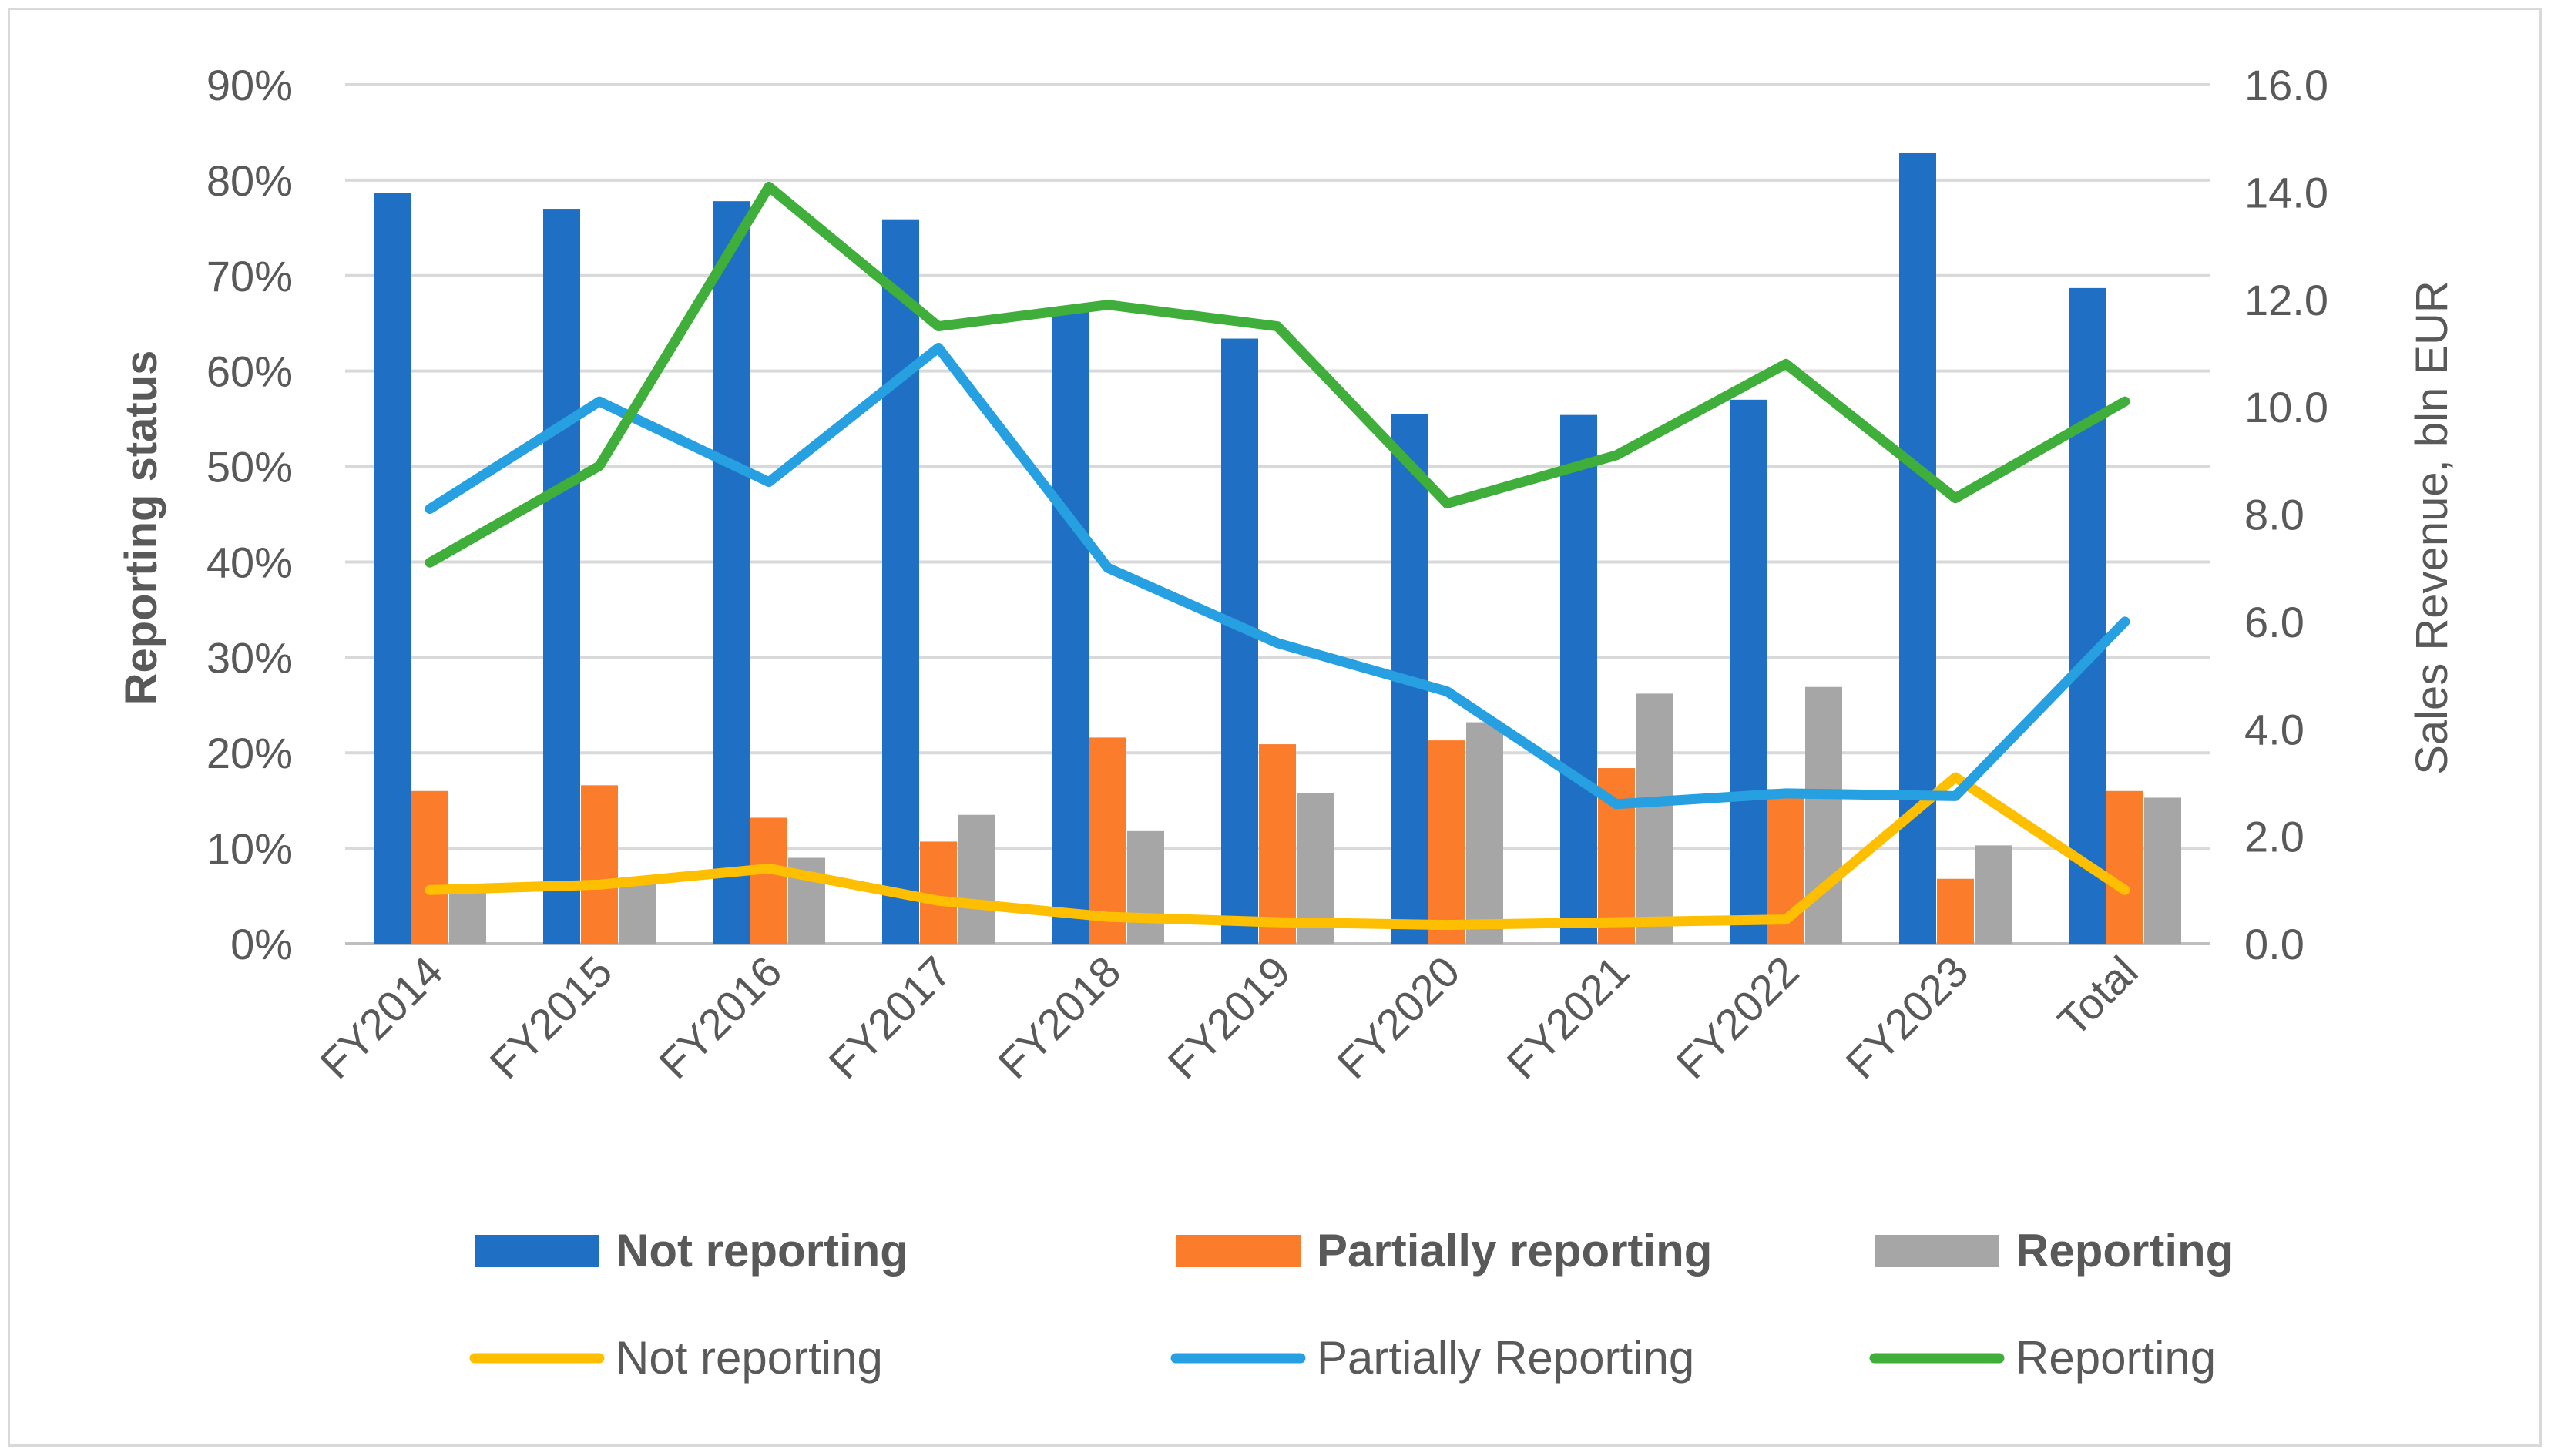  What do you see at coordinates (1398, 1017) in the screenshot?
I see `x-tick-label: FY2020` at bounding box center [1398, 1017].